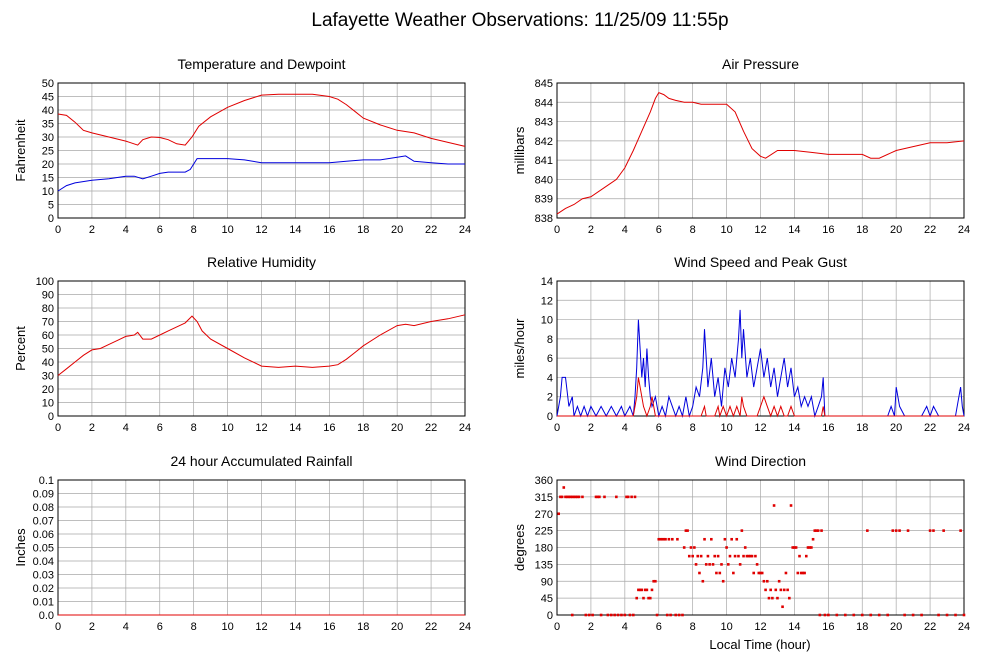 The image size is (999, 659). Describe the element at coordinates (48, 111) in the screenshot. I see `y-tick-label: 40` at that location.